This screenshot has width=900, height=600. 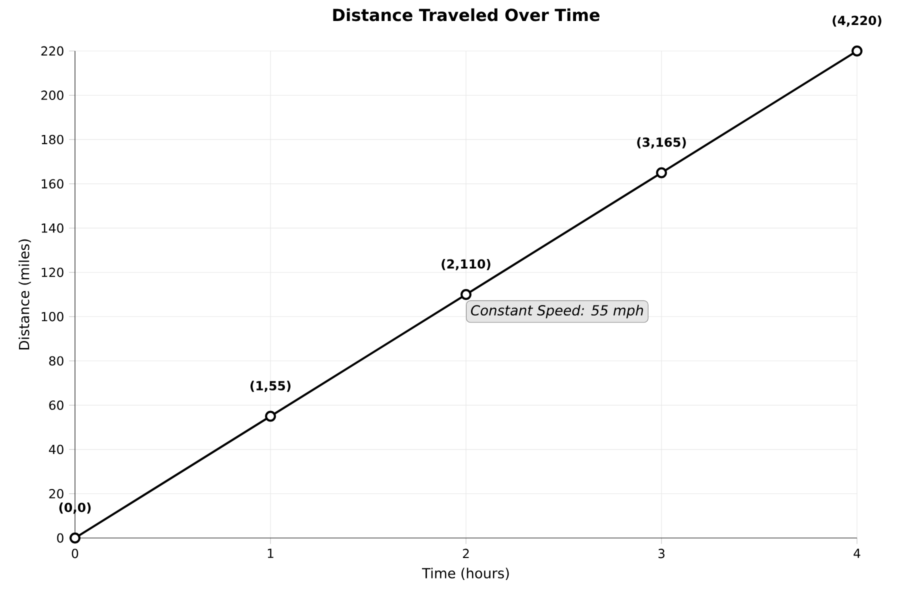 What do you see at coordinates (557, 311) in the screenshot?
I see `annotation: Constant Speed: 55 mph` at bounding box center [557, 311].